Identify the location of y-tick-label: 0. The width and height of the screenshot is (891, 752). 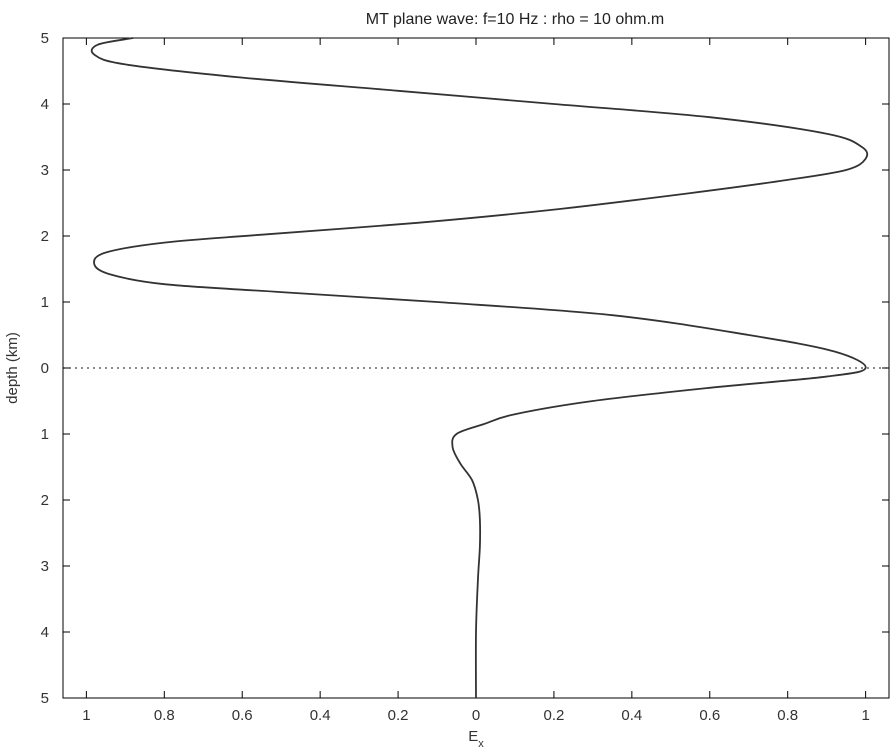
(45, 368).